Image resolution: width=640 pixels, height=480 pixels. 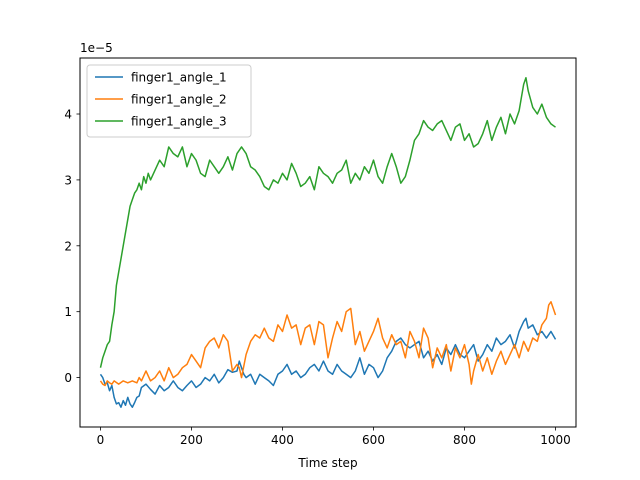 I want to click on x-tick-label: 400, so click(x=282, y=440).